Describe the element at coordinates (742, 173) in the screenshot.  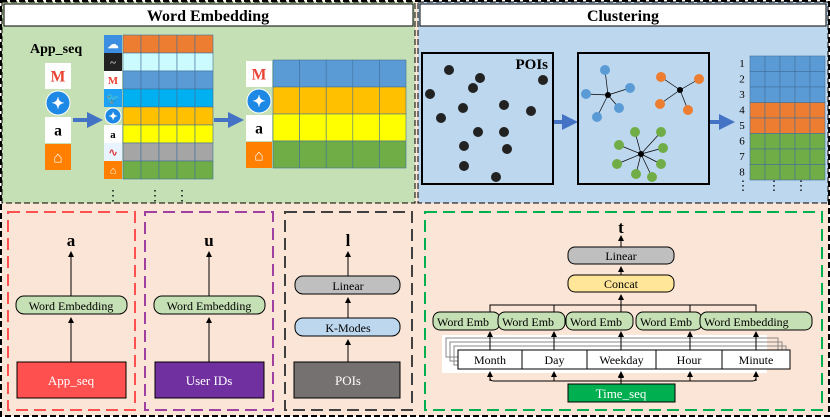
I see `row-number: 8` at that location.